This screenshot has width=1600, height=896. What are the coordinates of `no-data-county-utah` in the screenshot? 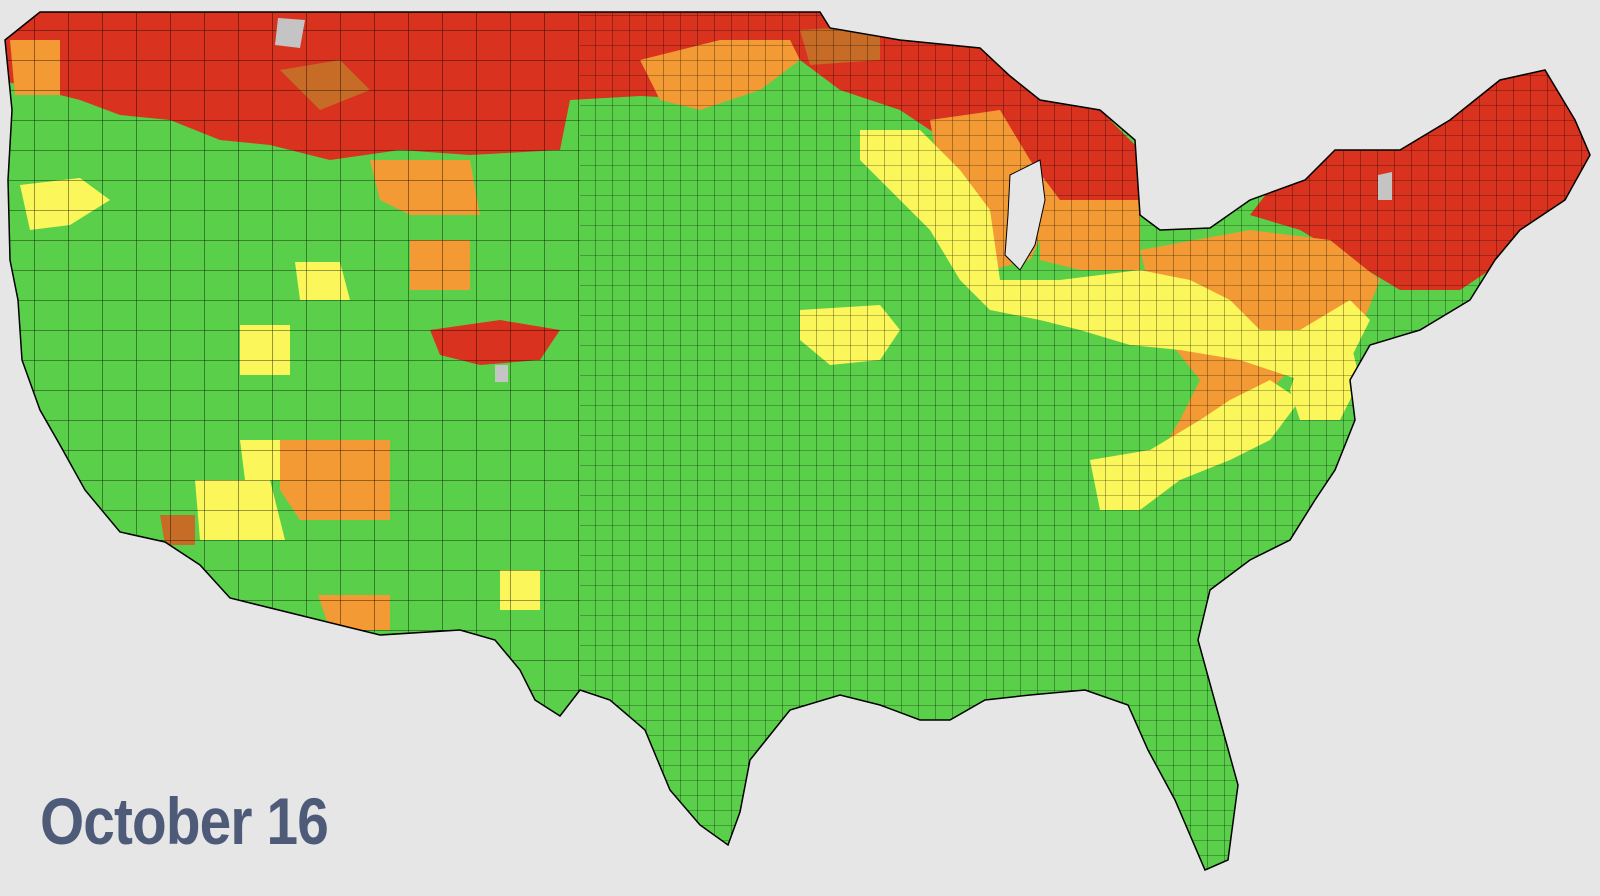 It's located at (501, 373).